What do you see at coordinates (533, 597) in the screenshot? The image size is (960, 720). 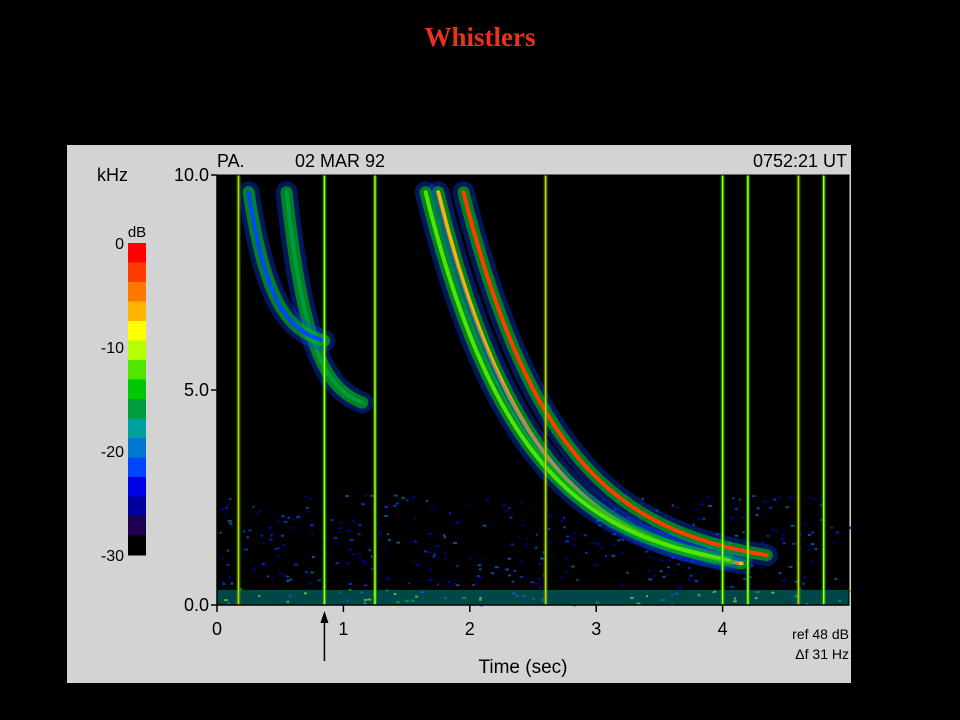 I see `low-frequency-band` at bounding box center [533, 597].